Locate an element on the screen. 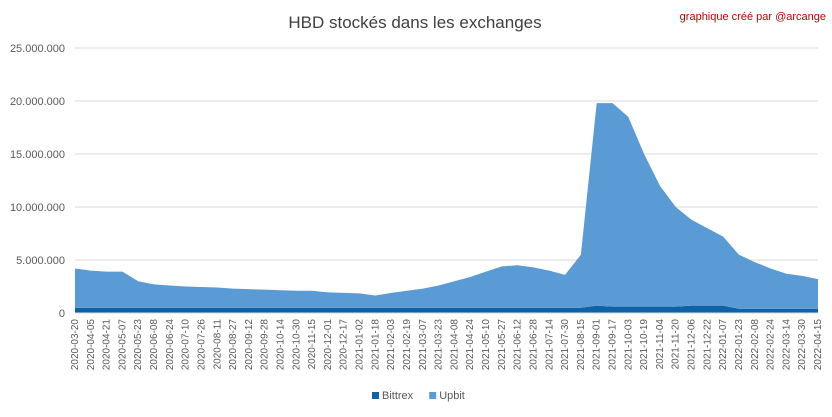 The image size is (832, 417). x-tick-label: 2020-03-20 is located at coordinates (75, 345).